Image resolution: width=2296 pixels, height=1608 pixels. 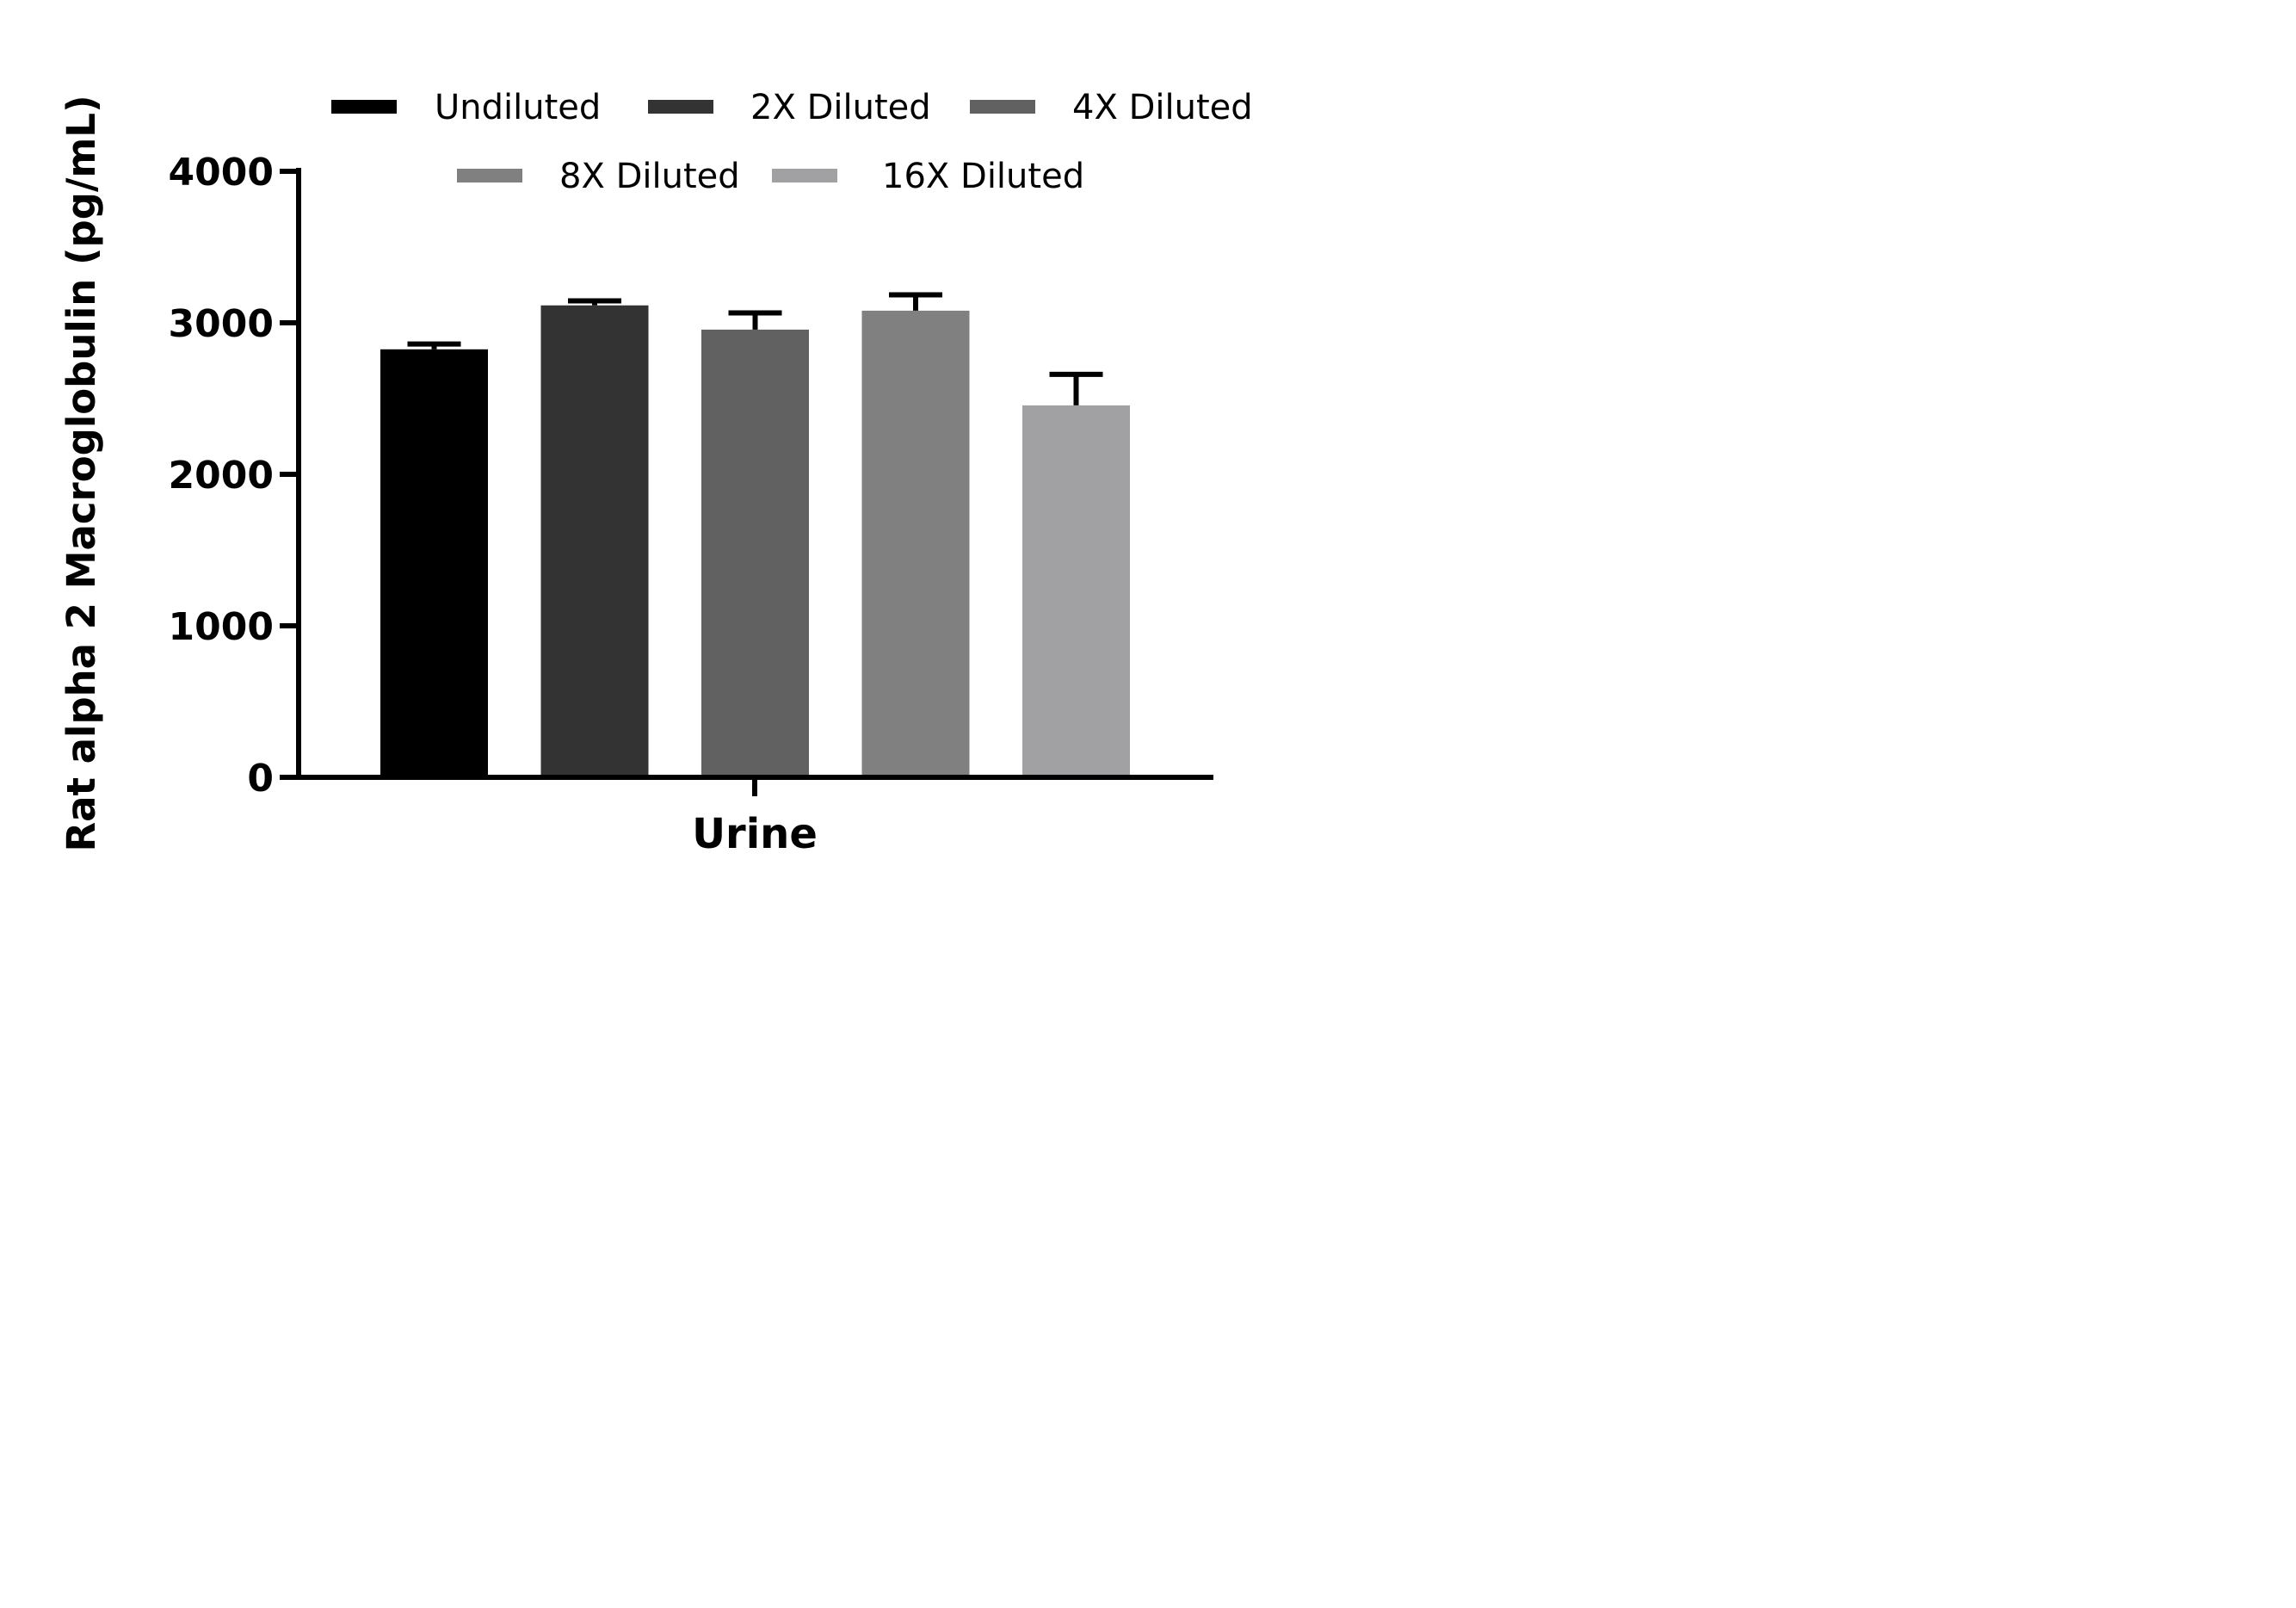 I want to click on y-tick-label: 2000, so click(x=221, y=476).